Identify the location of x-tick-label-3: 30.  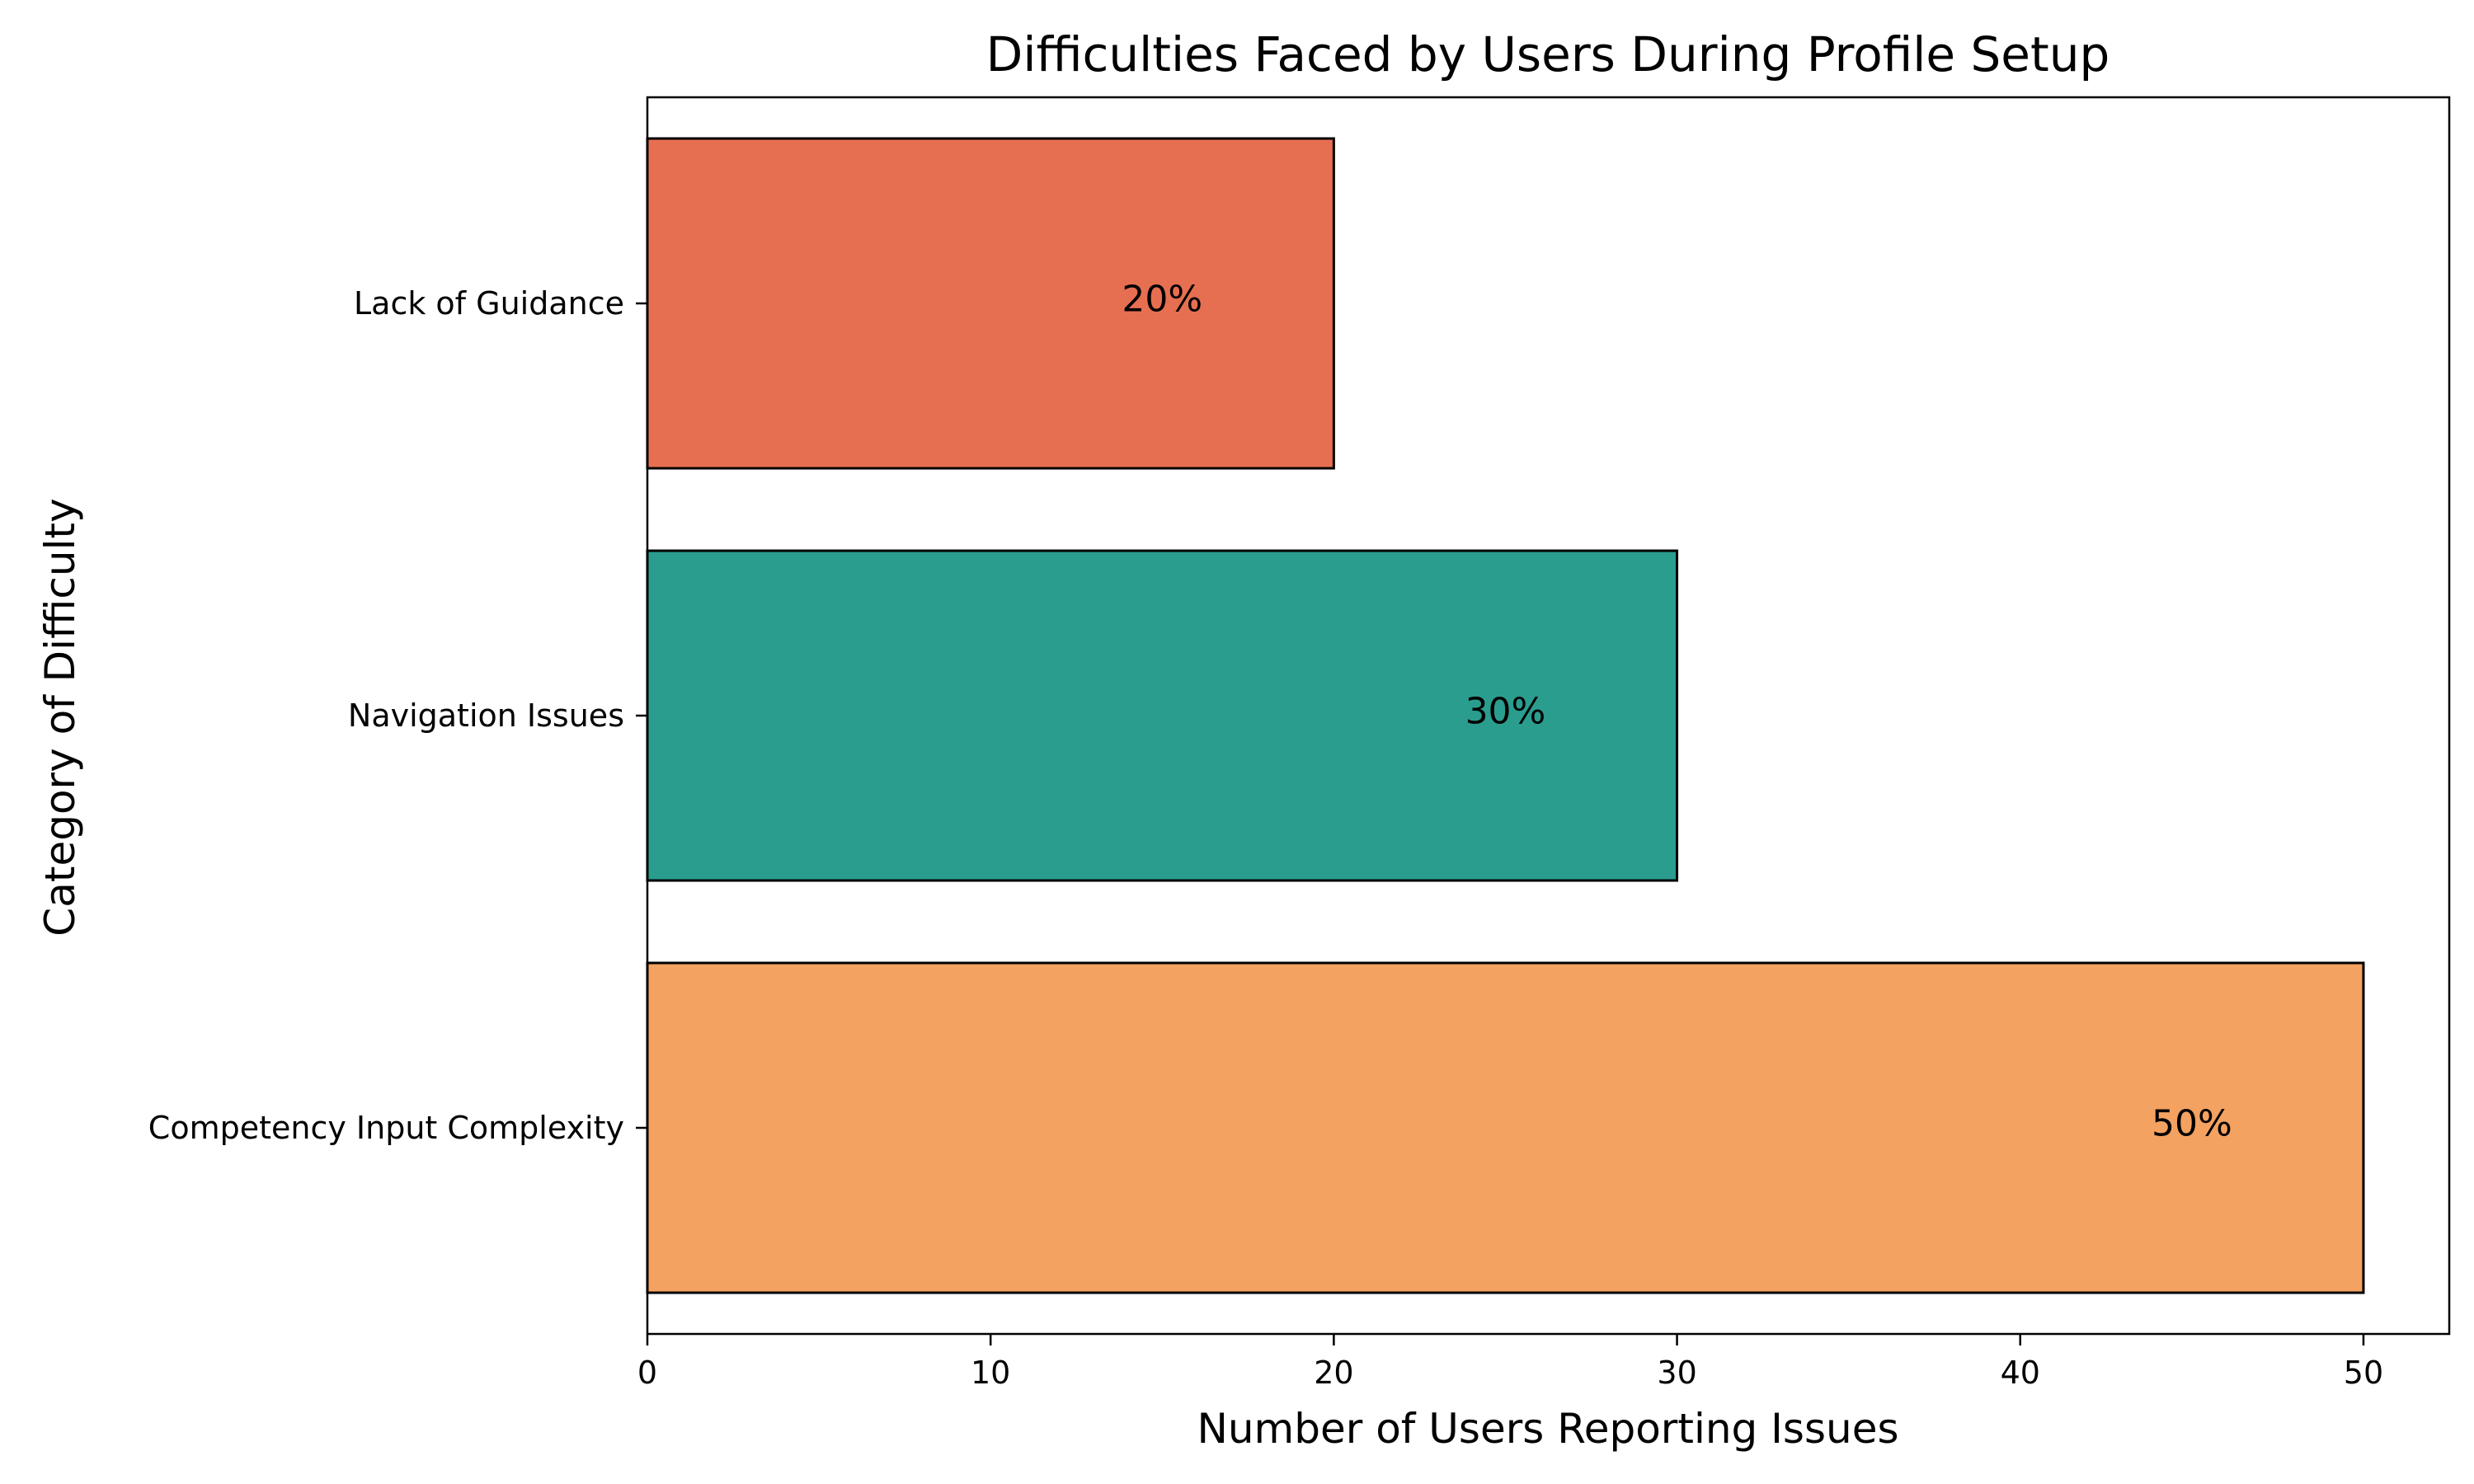
(1676, 1373).